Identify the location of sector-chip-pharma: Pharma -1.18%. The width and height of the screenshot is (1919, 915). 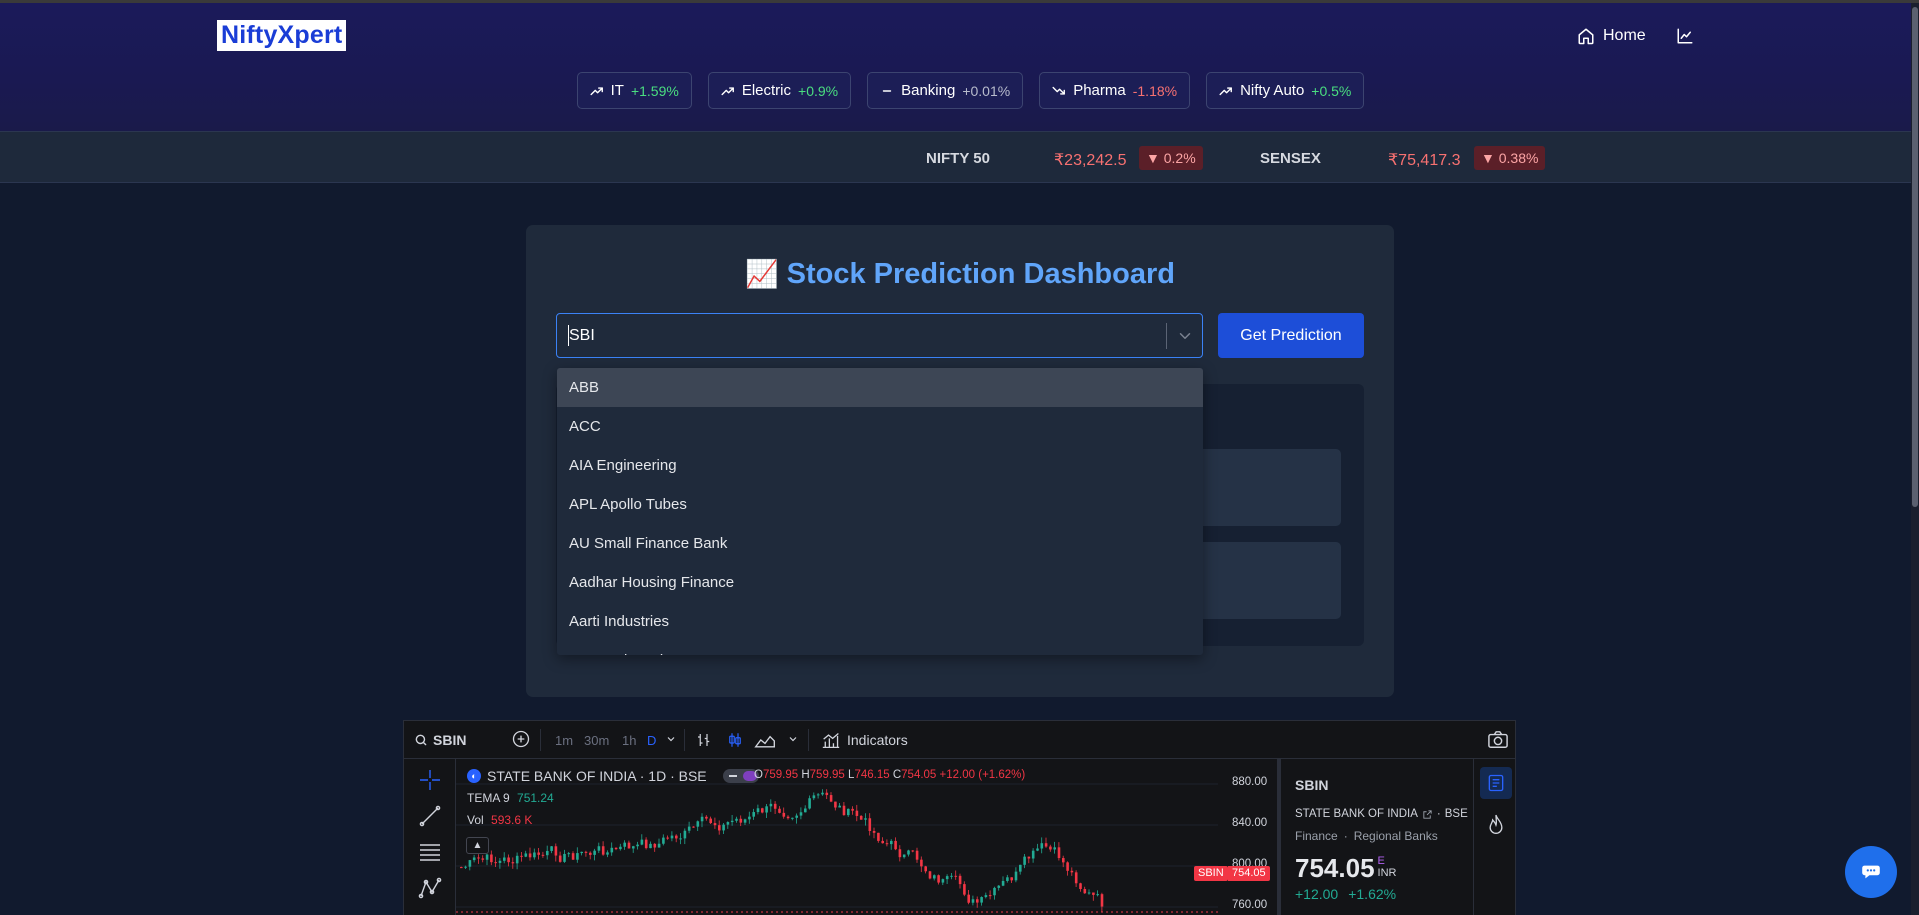
(1115, 90).